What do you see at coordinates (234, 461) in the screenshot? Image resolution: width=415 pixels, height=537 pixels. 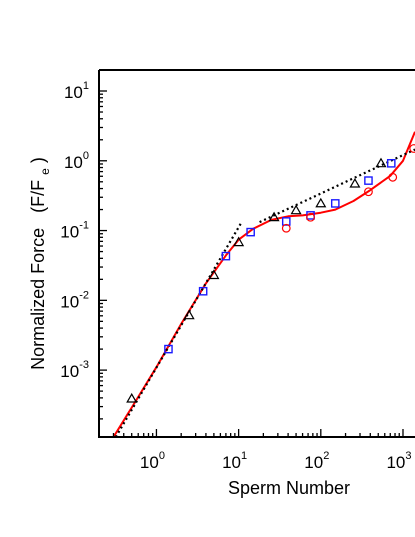 I see `x-tick-label: 10¹` at bounding box center [234, 461].